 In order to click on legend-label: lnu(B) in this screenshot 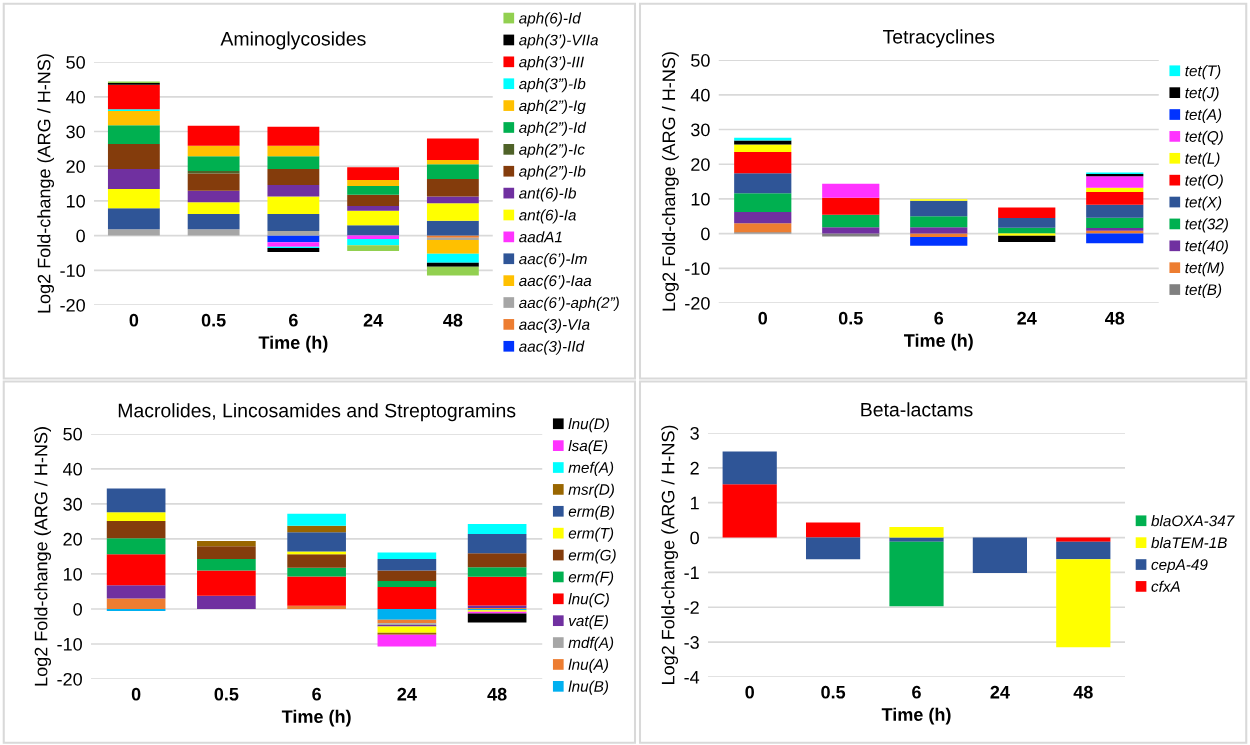, I will do `click(588, 687)`.